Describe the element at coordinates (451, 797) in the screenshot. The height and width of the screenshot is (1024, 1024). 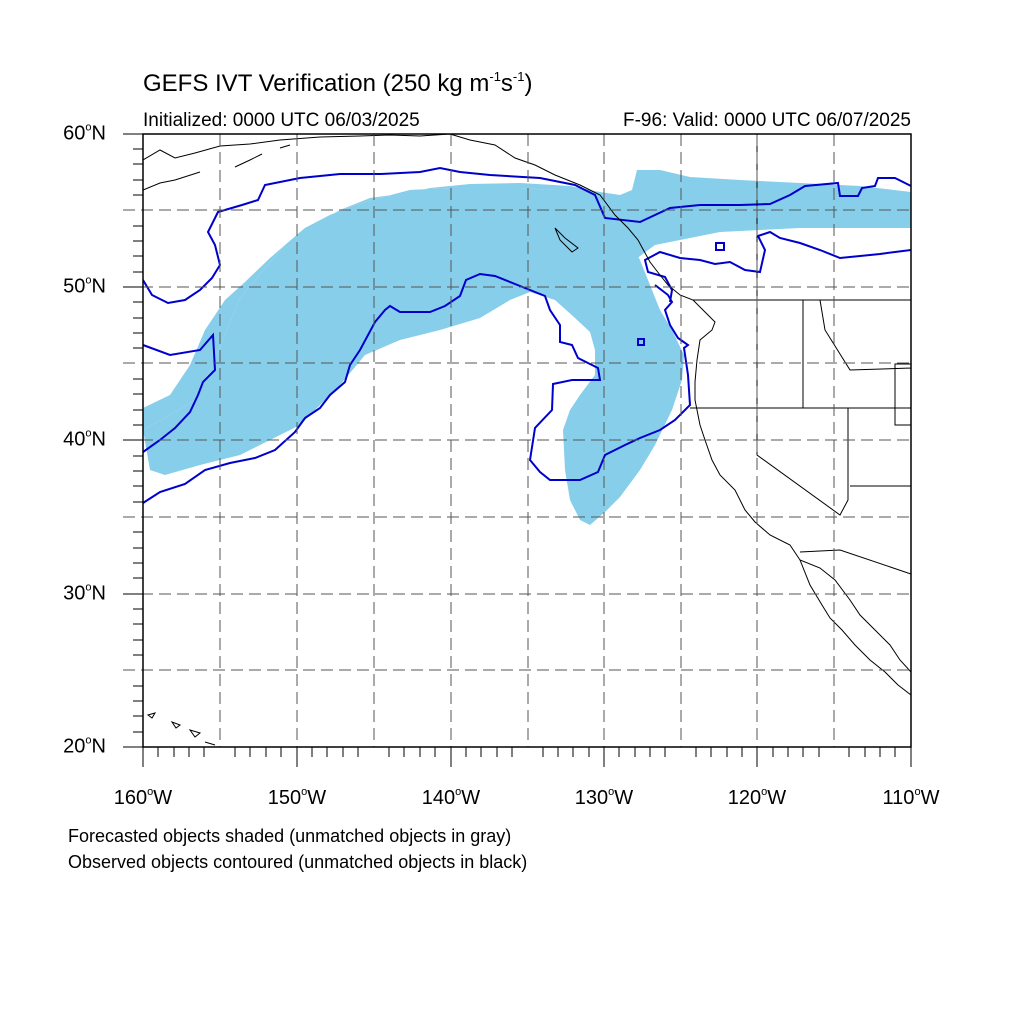
I see `lon-label-140w: 140oW` at that location.